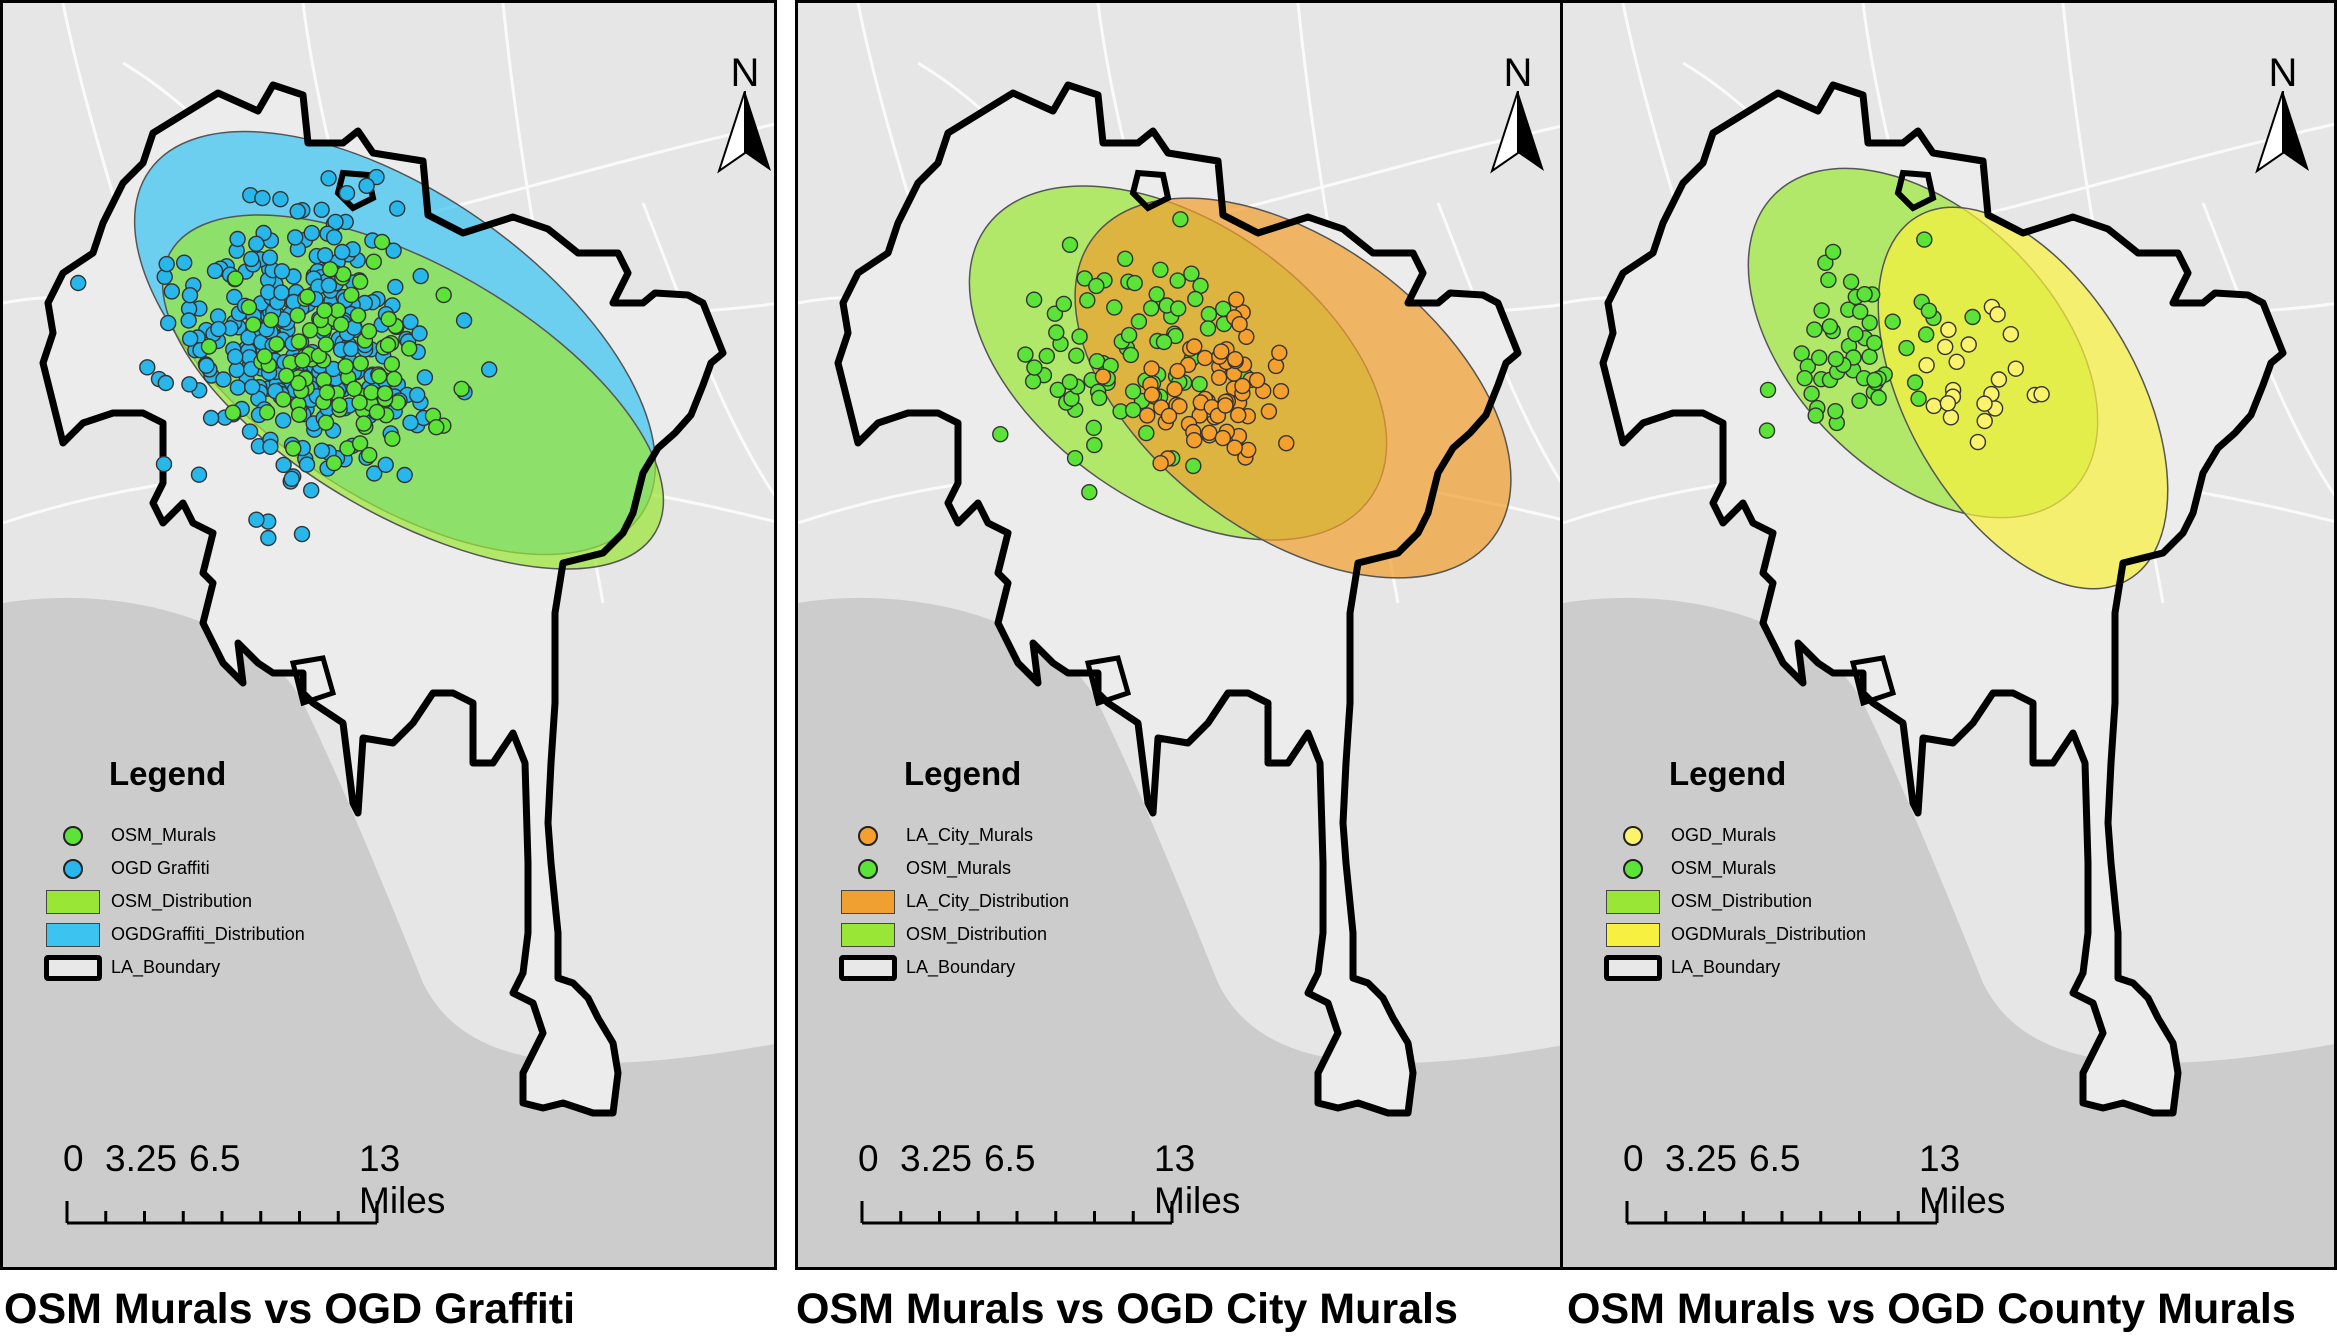  What do you see at coordinates (1633, 967) in the screenshot?
I see `boundary-symbol-icon` at bounding box center [1633, 967].